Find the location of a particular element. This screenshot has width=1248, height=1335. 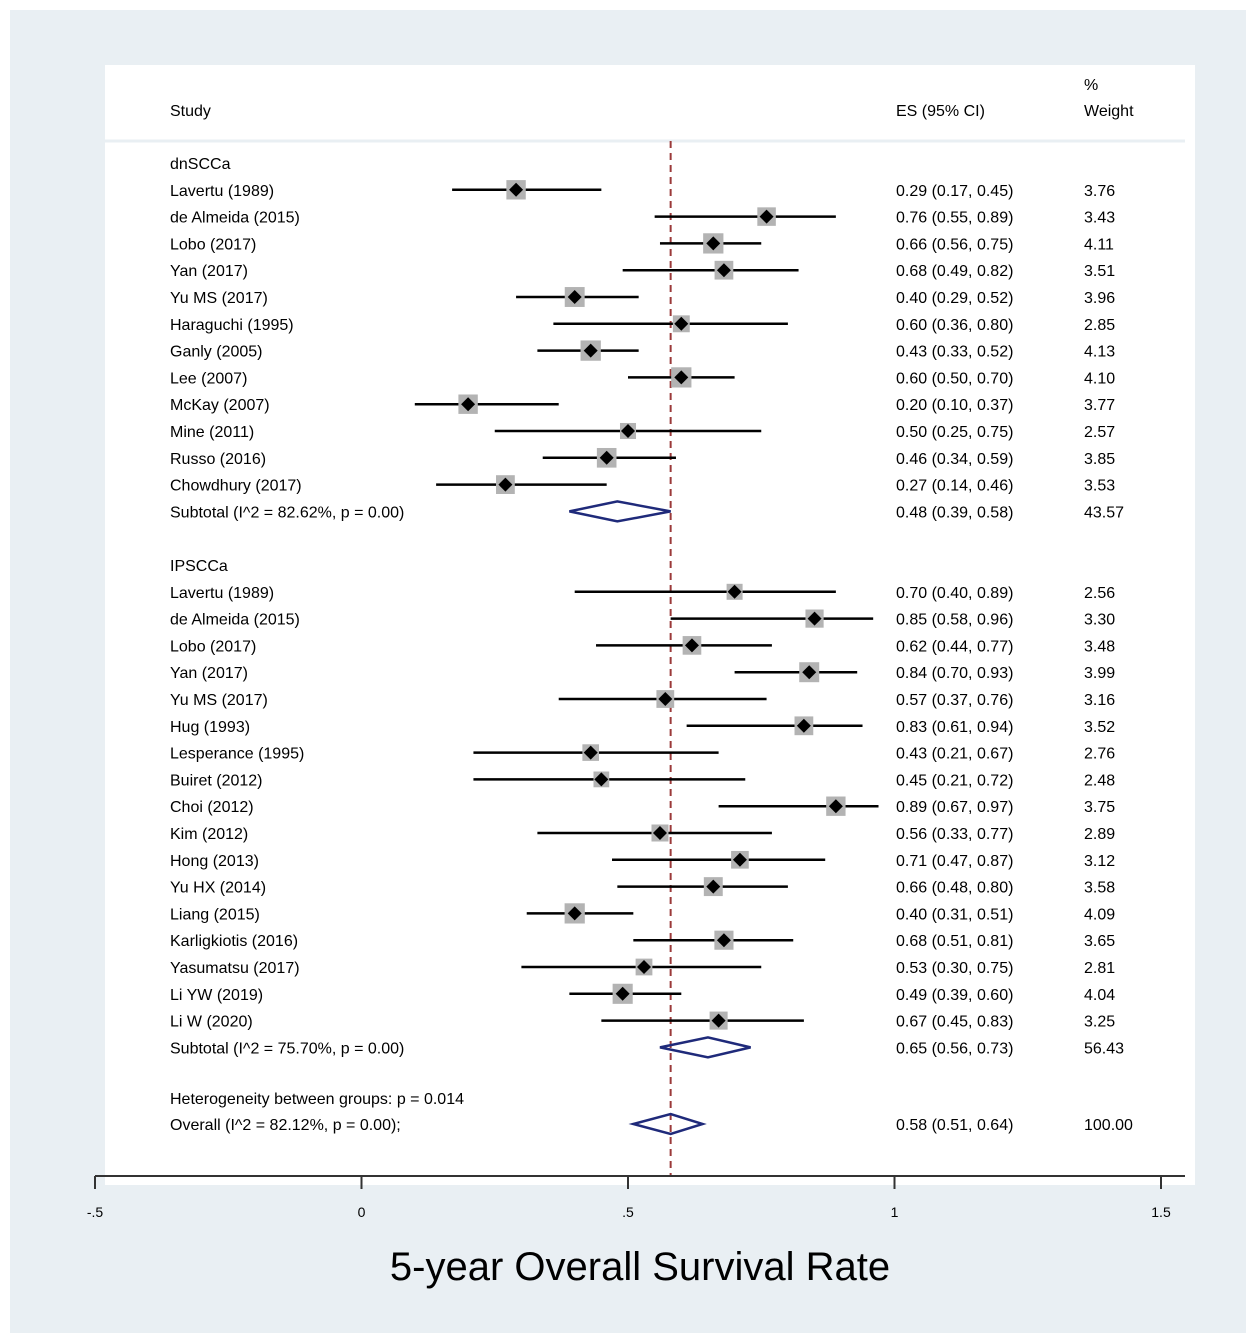

weight-value: 3.99 is located at coordinates (1099, 673).